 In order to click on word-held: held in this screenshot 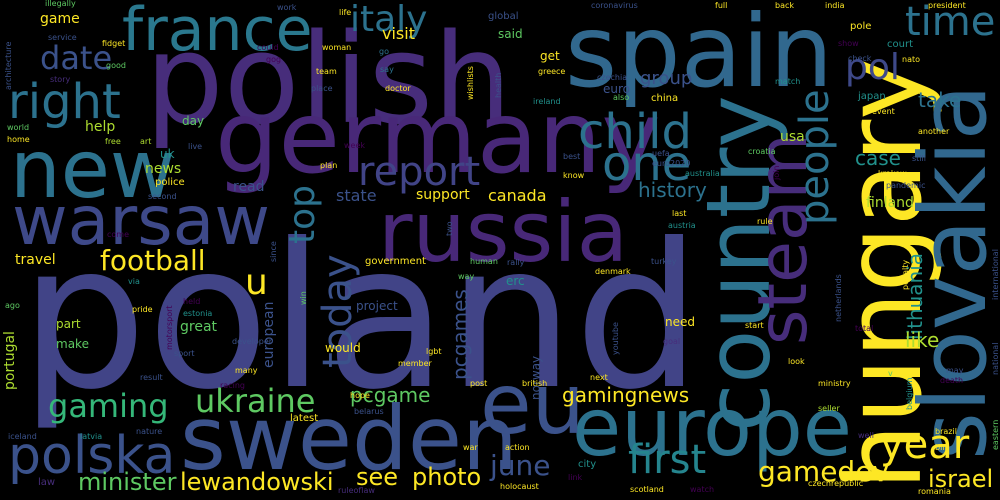, I will do `click(192, 301)`.